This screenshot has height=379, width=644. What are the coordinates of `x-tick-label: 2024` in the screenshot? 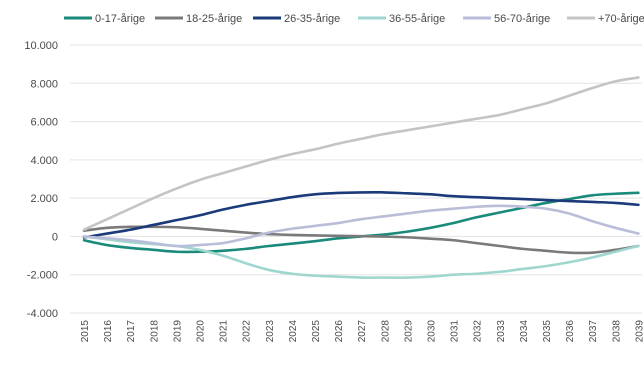 It's located at (293, 331).